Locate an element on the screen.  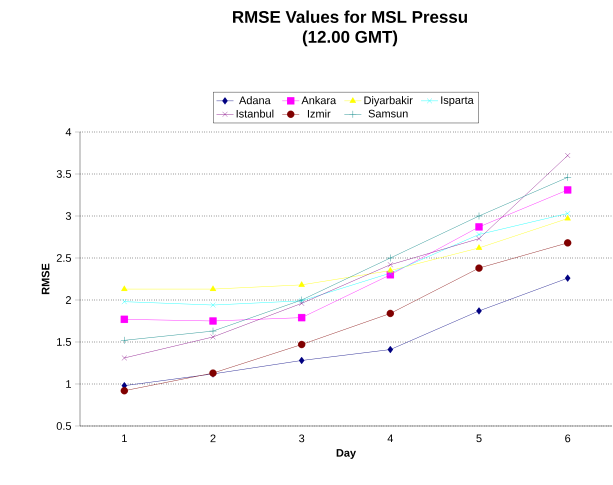
legend-label: Samsun is located at coordinates (388, 114).